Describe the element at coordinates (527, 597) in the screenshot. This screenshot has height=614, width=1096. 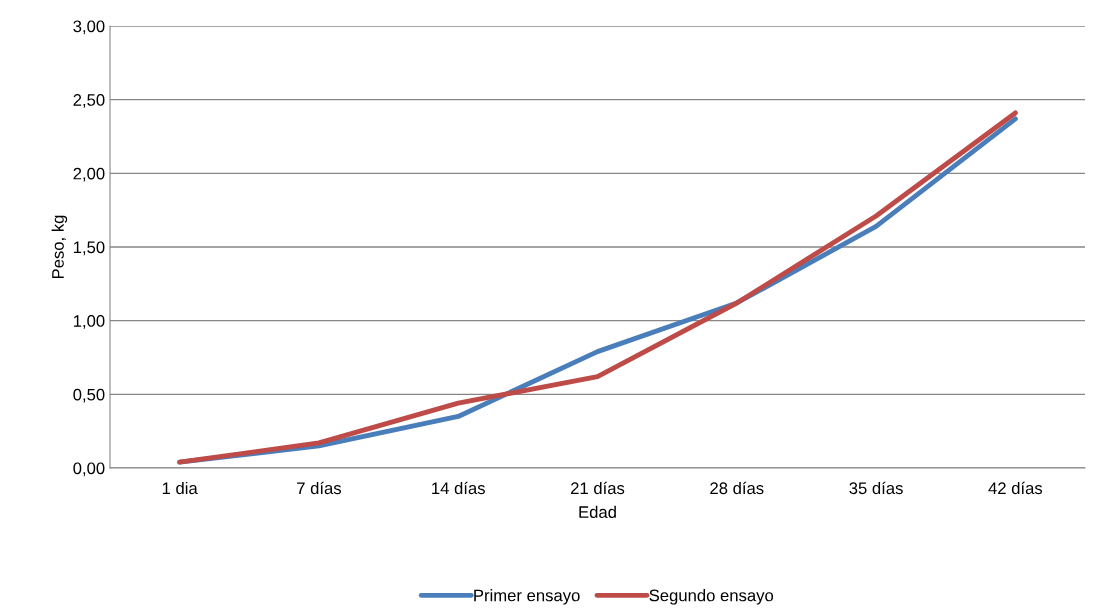
I see `legend-label: Primer ensayo` at that location.